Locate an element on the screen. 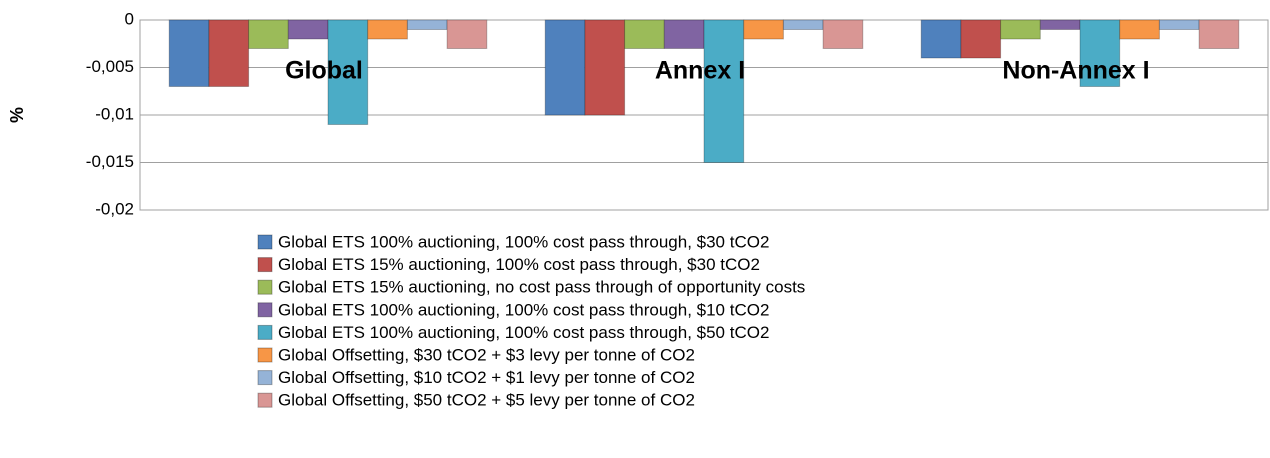 The image size is (1270, 458). y-axis-label: % is located at coordinates (17, 115).